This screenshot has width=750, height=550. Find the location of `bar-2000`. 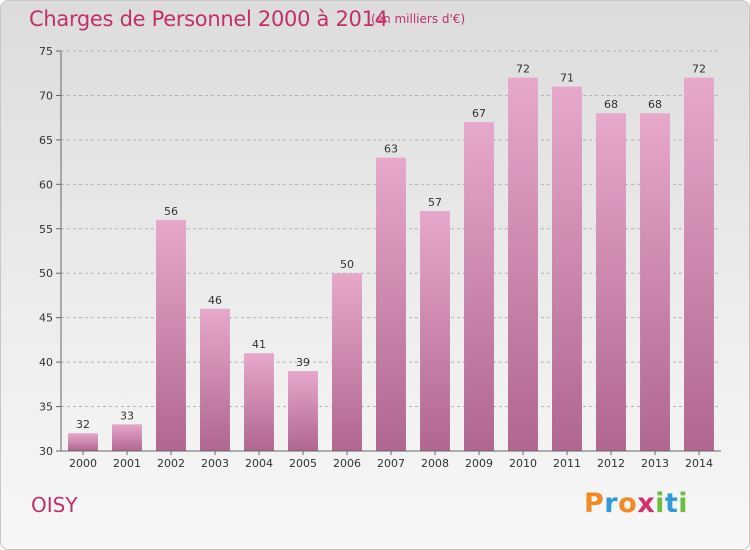

bar-2000 is located at coordinates (83, 442).